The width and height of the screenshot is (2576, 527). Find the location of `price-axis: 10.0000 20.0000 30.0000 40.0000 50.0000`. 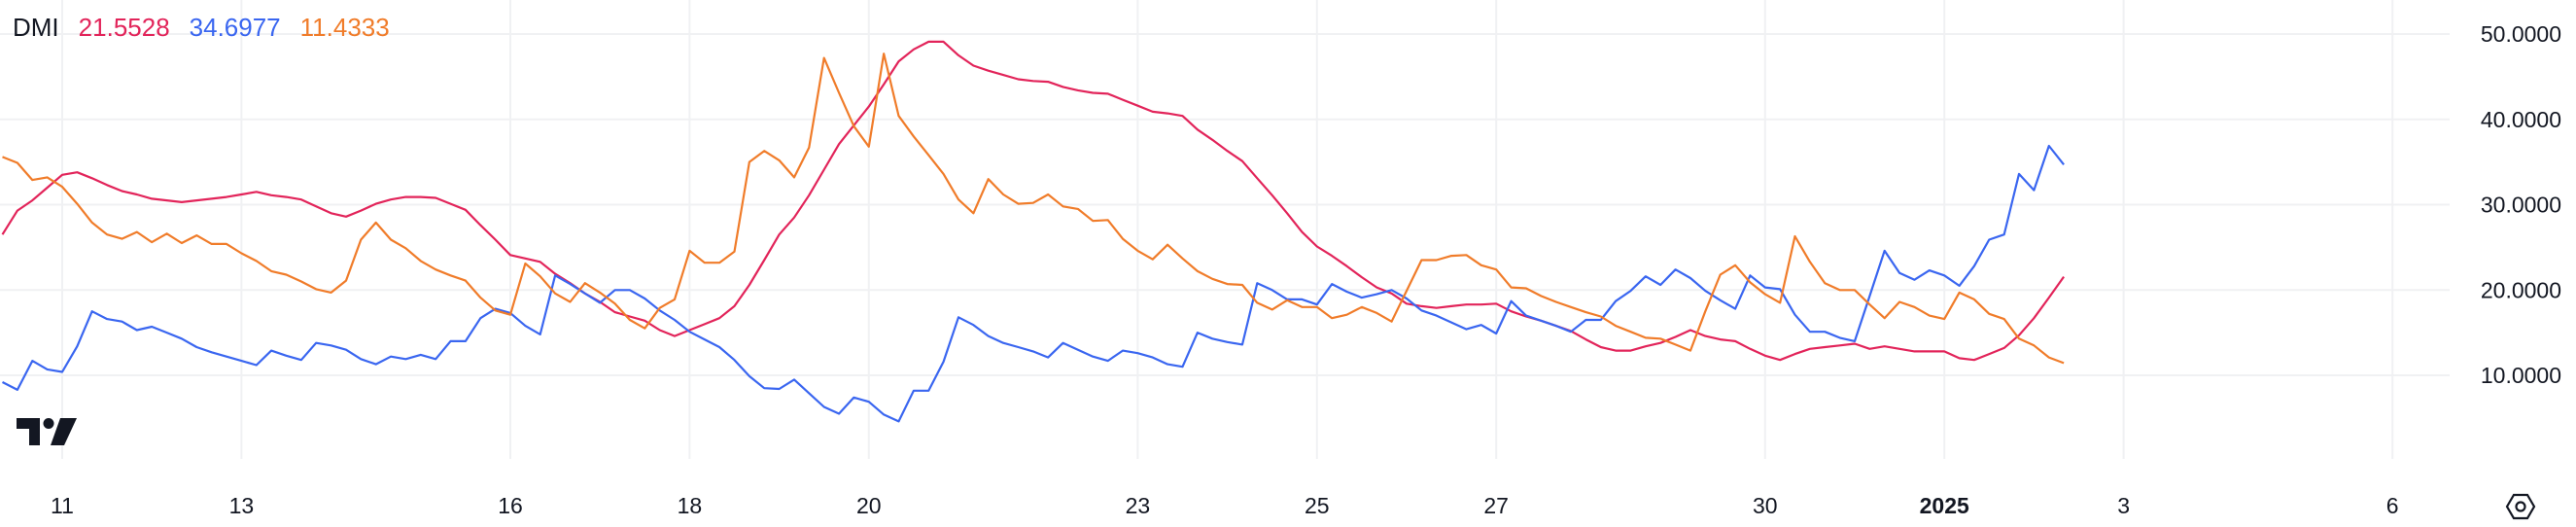

price-axis: 10.0000 20.0000 30.0000 40.0000 50.0000 is located at coordinates (2521, 205).